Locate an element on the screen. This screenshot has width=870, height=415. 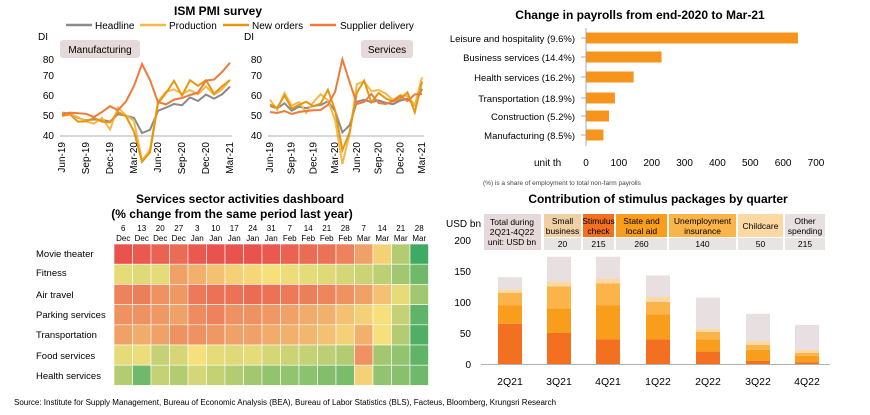
legend-label-production: Production is located at coordinates (193, 26).